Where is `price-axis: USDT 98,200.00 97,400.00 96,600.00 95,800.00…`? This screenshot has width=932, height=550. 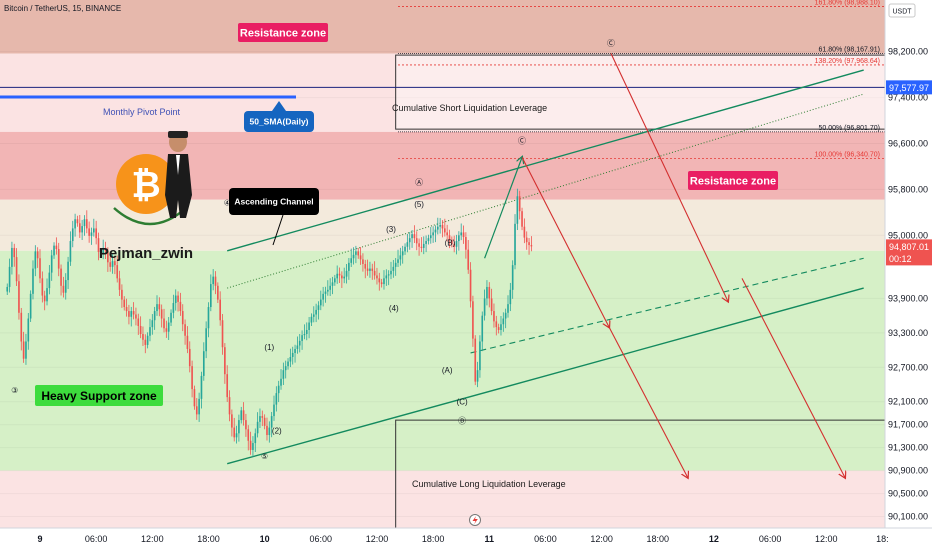
price-axis: USDT 98,200.00 97,400.00 96,600.00 95,800.00… is located at coordinates (908, 275).